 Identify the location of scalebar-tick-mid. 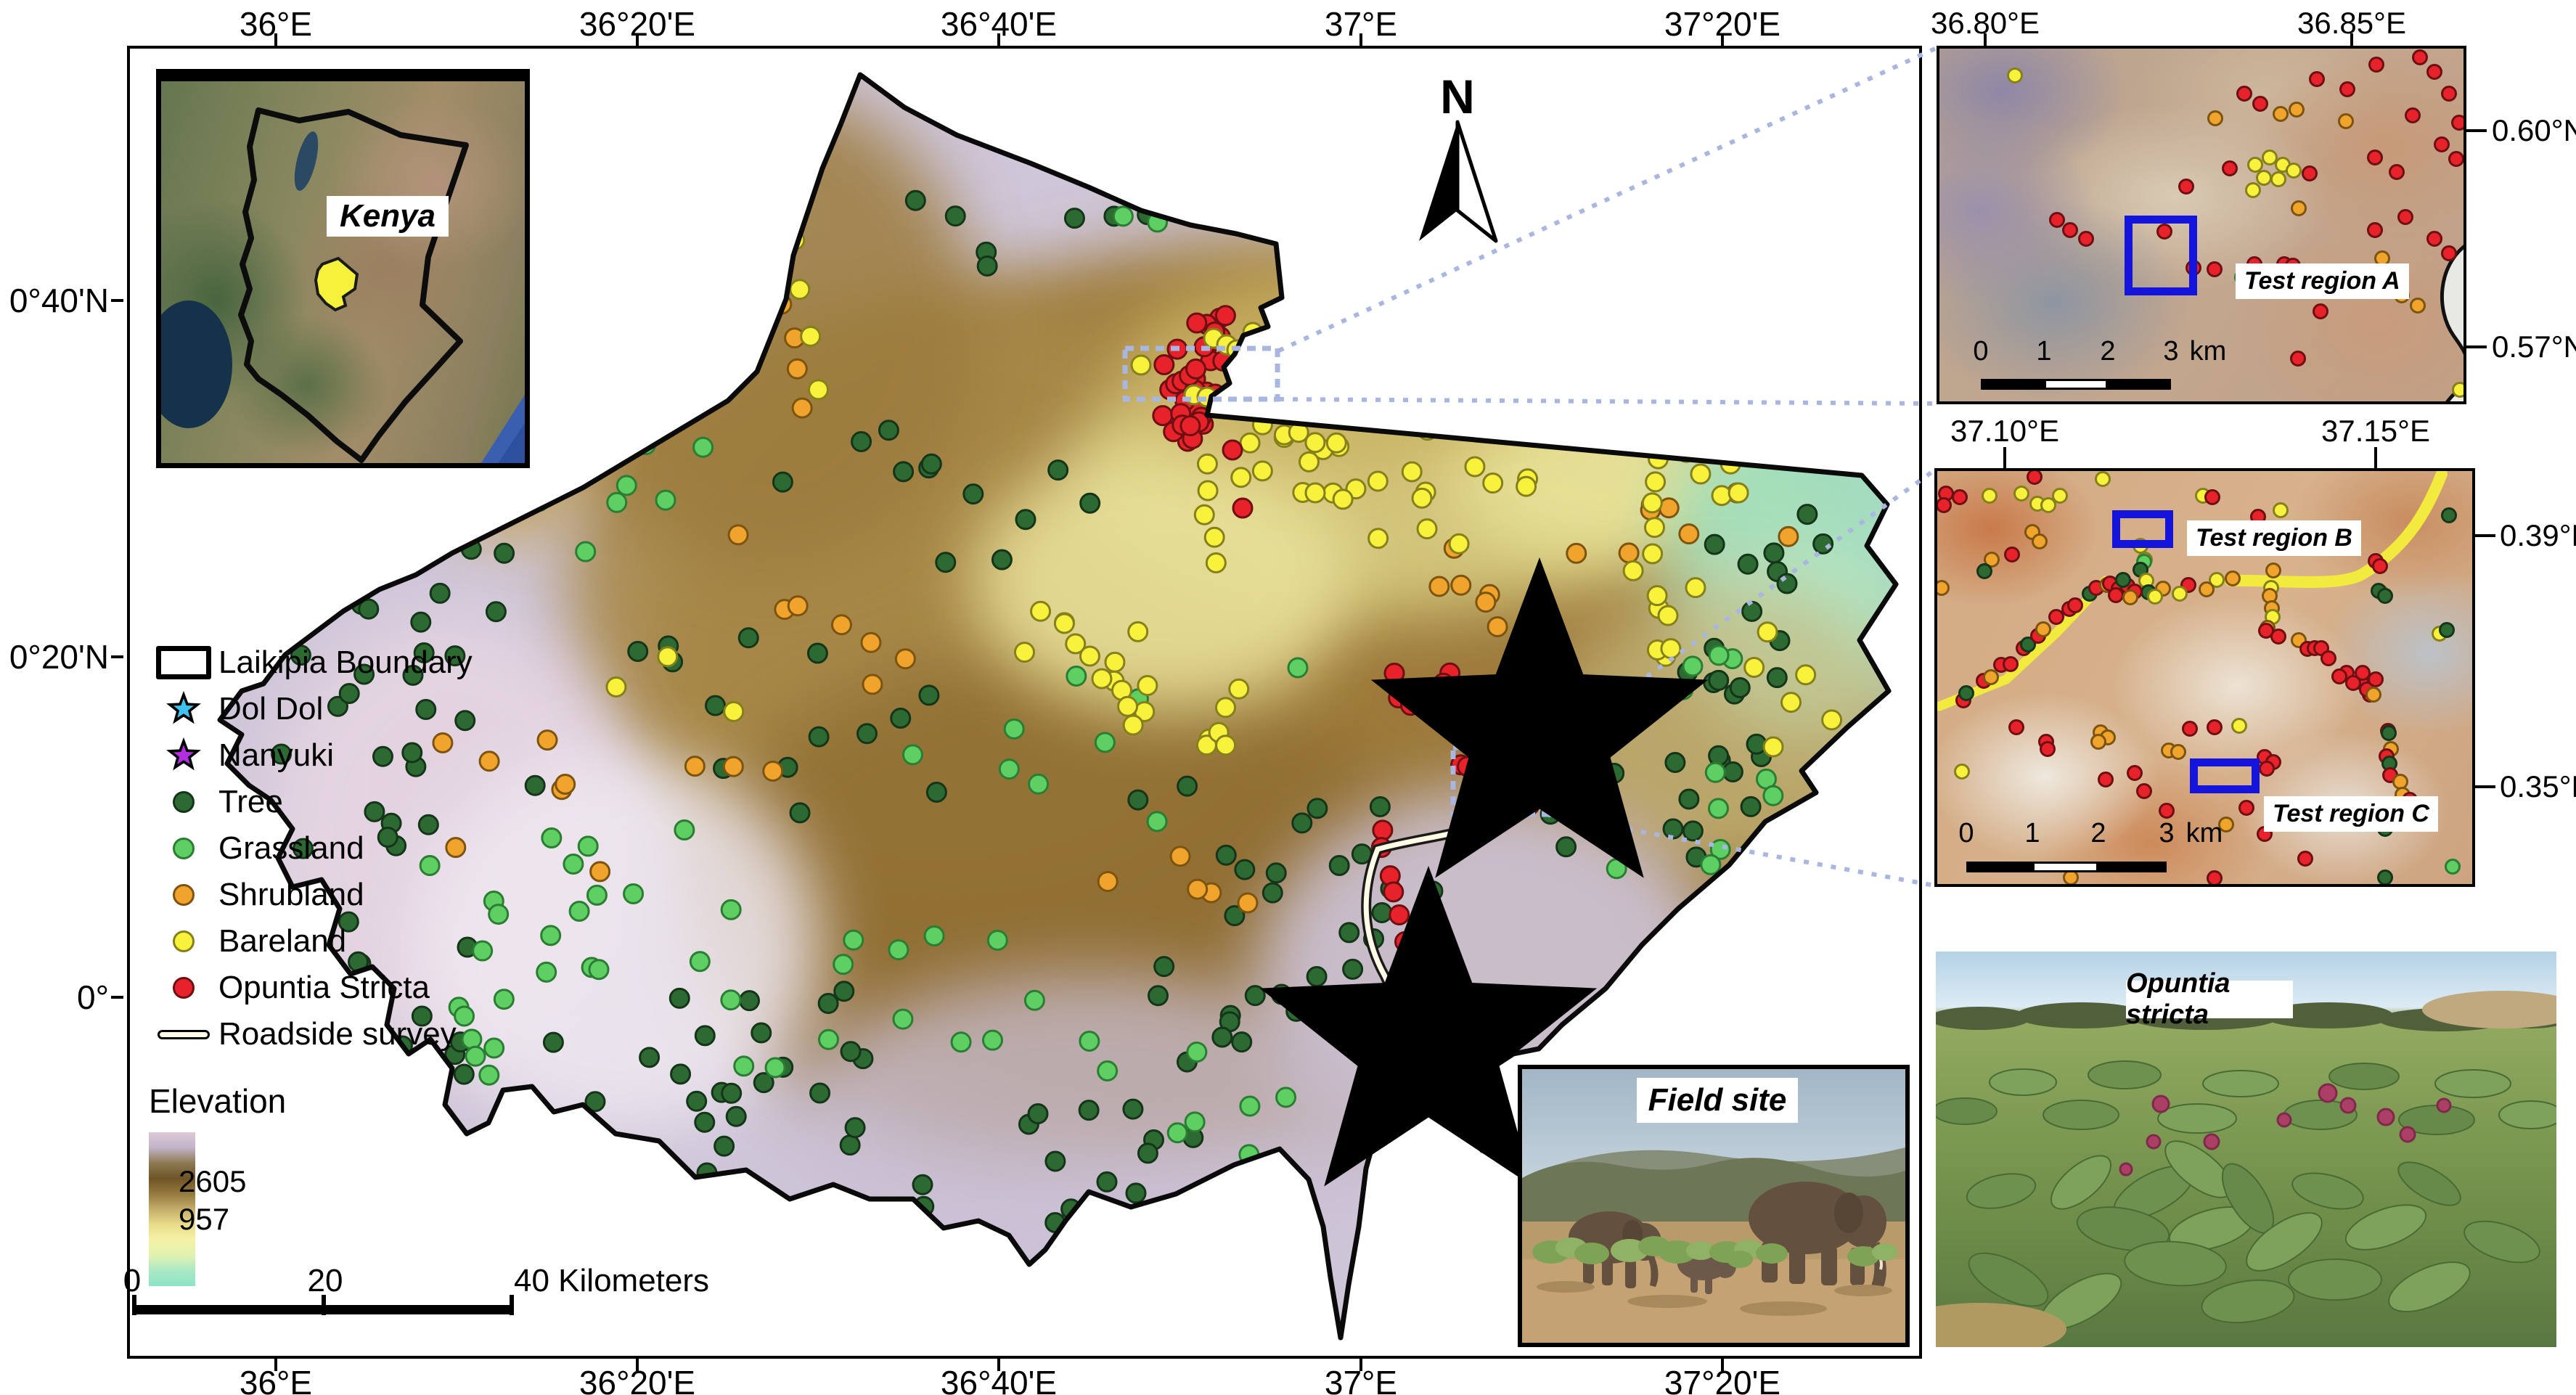
(324, 1305).